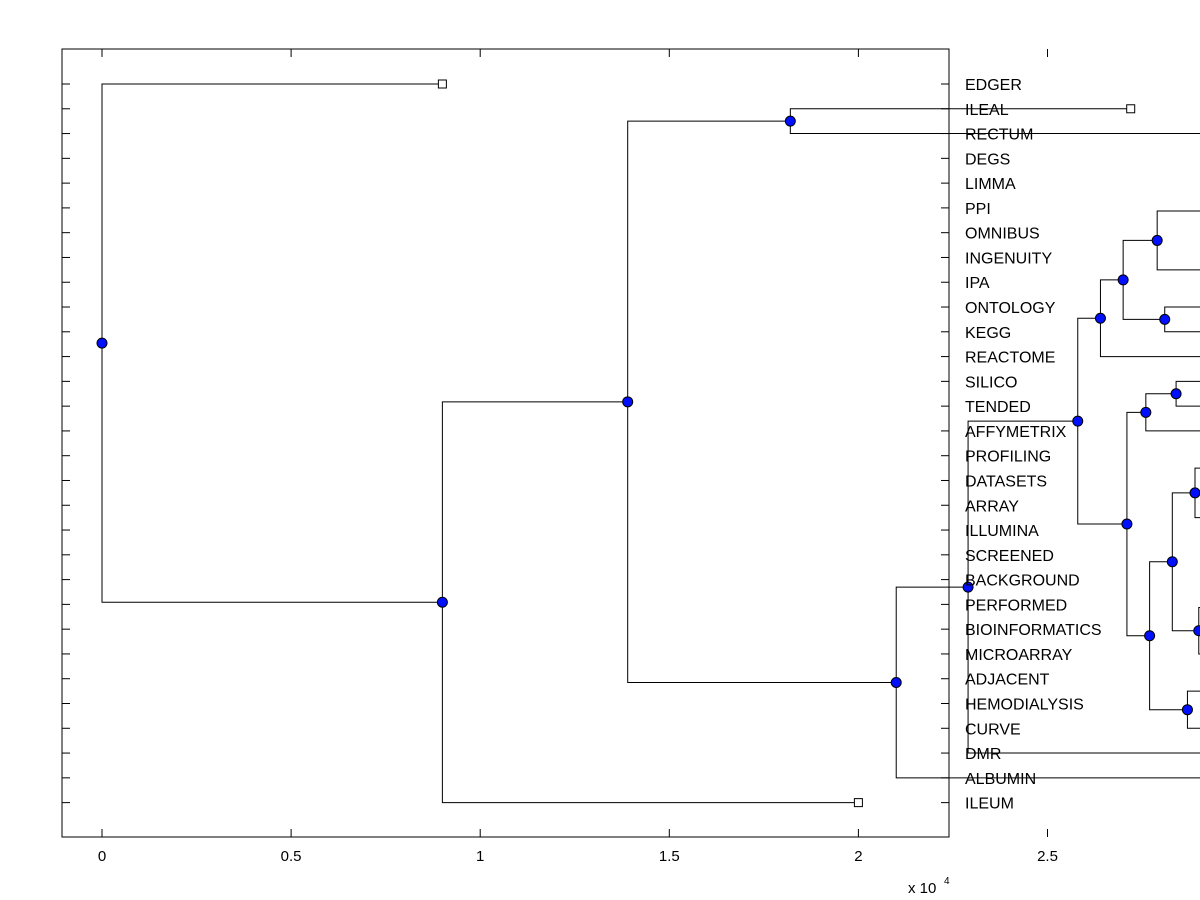 This screenshot has width=1200, height=900. I want to click on leaf-label: MICROARRAY, so click(1019, 655).